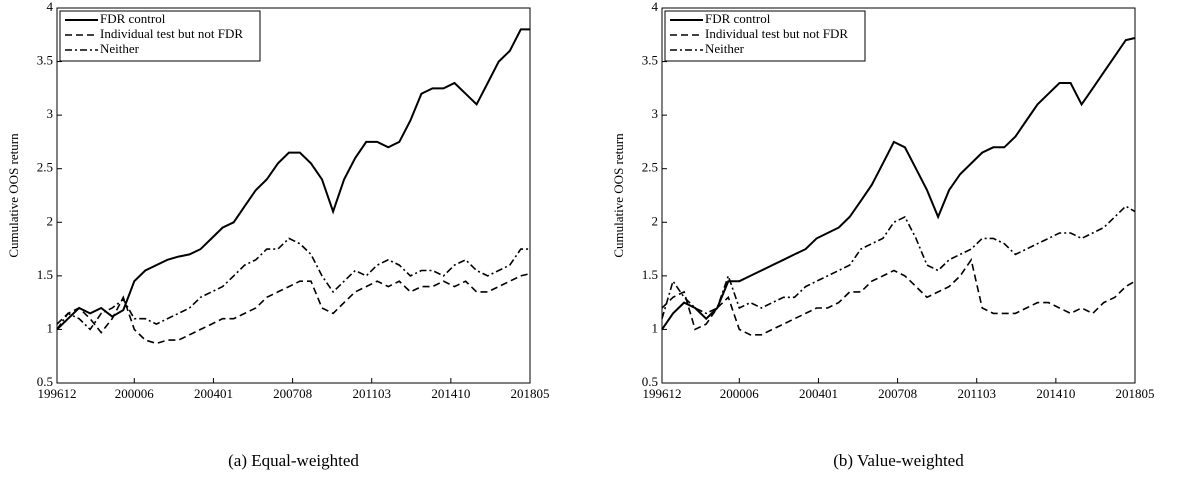  I want to click on legend-box, so click(160, 36).